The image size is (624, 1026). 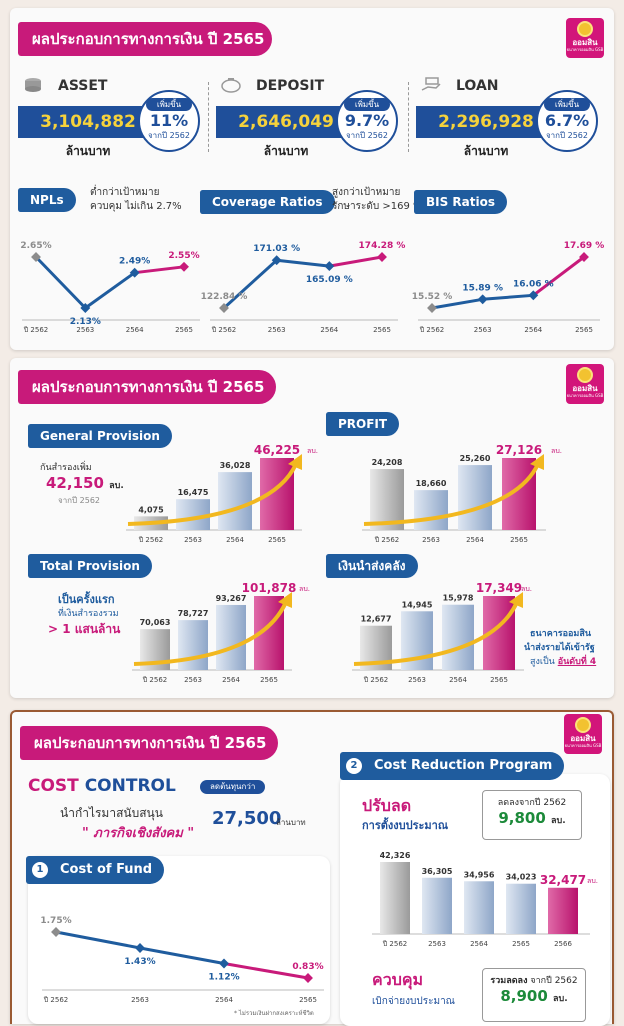 I want to click on data-label: 165.09 %, so click(x=329, y=280).